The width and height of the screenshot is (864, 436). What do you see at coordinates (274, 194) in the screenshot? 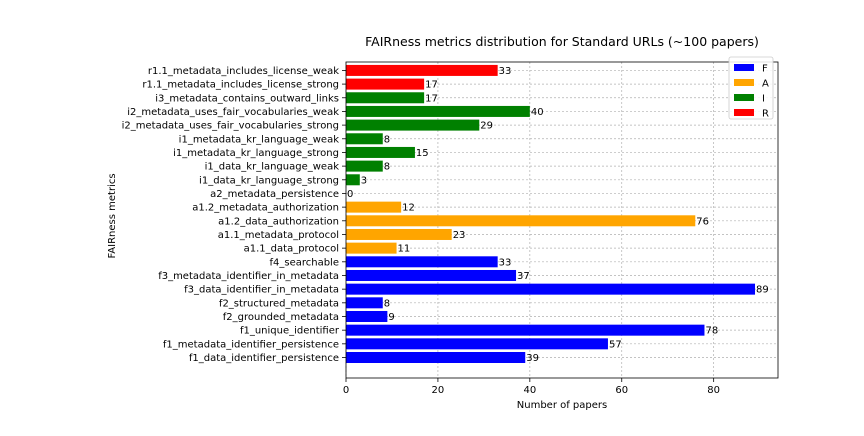
I see `y-tick-label: a2_metadata_persistence` at bounding box center [274, 194].